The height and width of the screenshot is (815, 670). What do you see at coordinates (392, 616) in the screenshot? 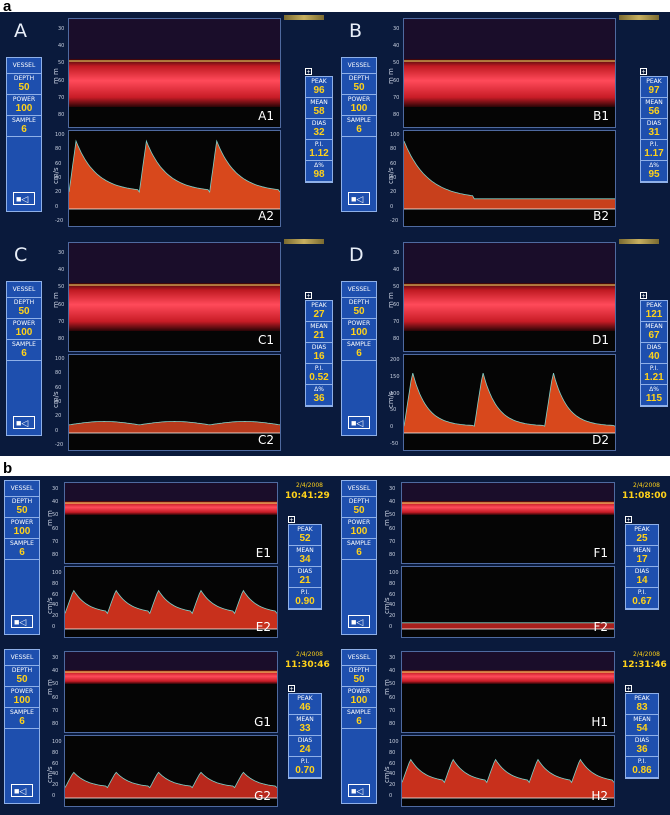
I see `y-tick-label: 20` at bounding box center [392, 616].